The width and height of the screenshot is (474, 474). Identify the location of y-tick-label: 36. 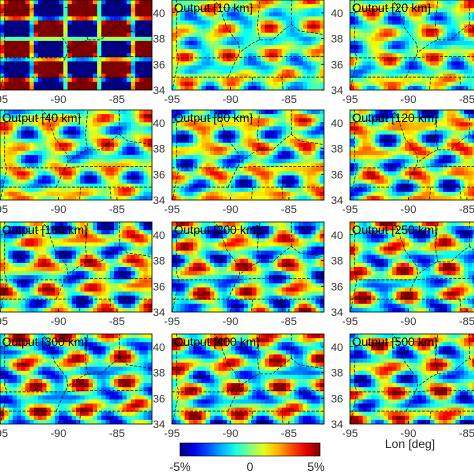
(159, 175).